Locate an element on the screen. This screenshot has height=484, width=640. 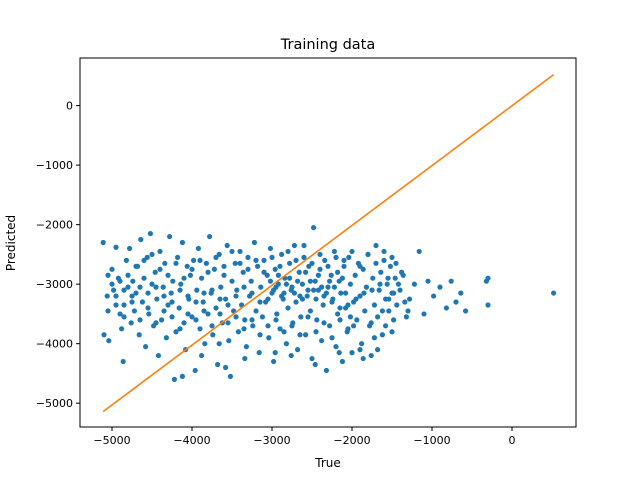
y-tick-label: 0 is located at coordinates (69, 106).